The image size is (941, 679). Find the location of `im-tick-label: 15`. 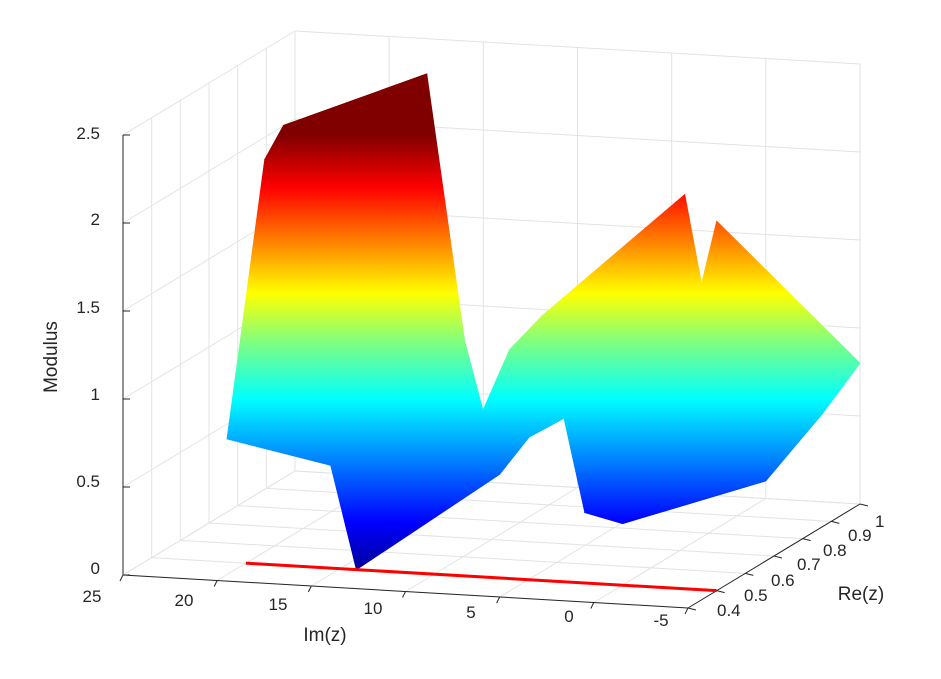

im-tick-label: 15 is located at coordinates (278, 604).